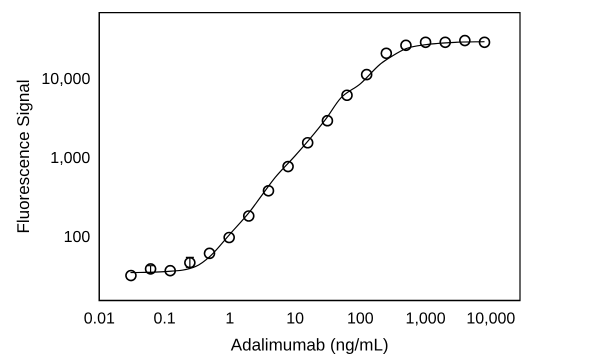  Describe the element at coordinates (77, 237) in the screenshot. I see `y-tick-label: 100` at that location.